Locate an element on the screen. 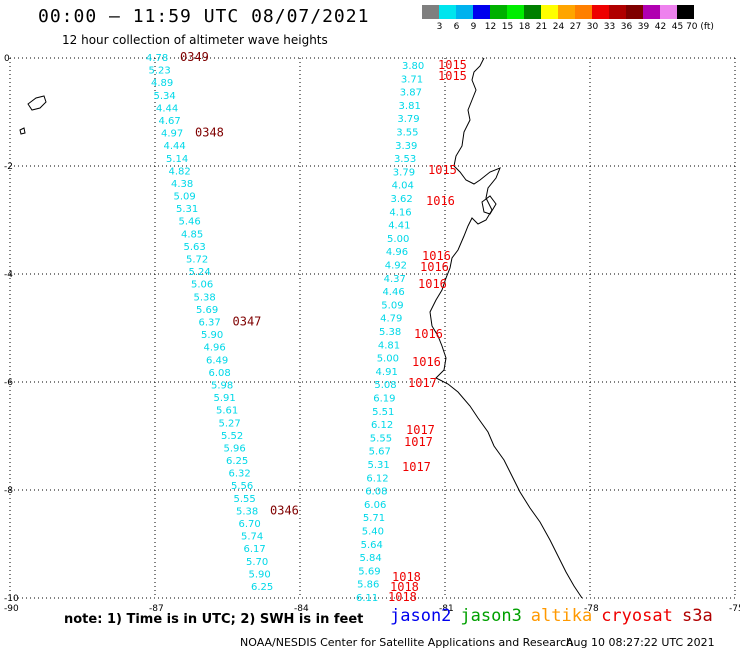  wave-height-label: 4.92 is located at coordinates (396, 266).